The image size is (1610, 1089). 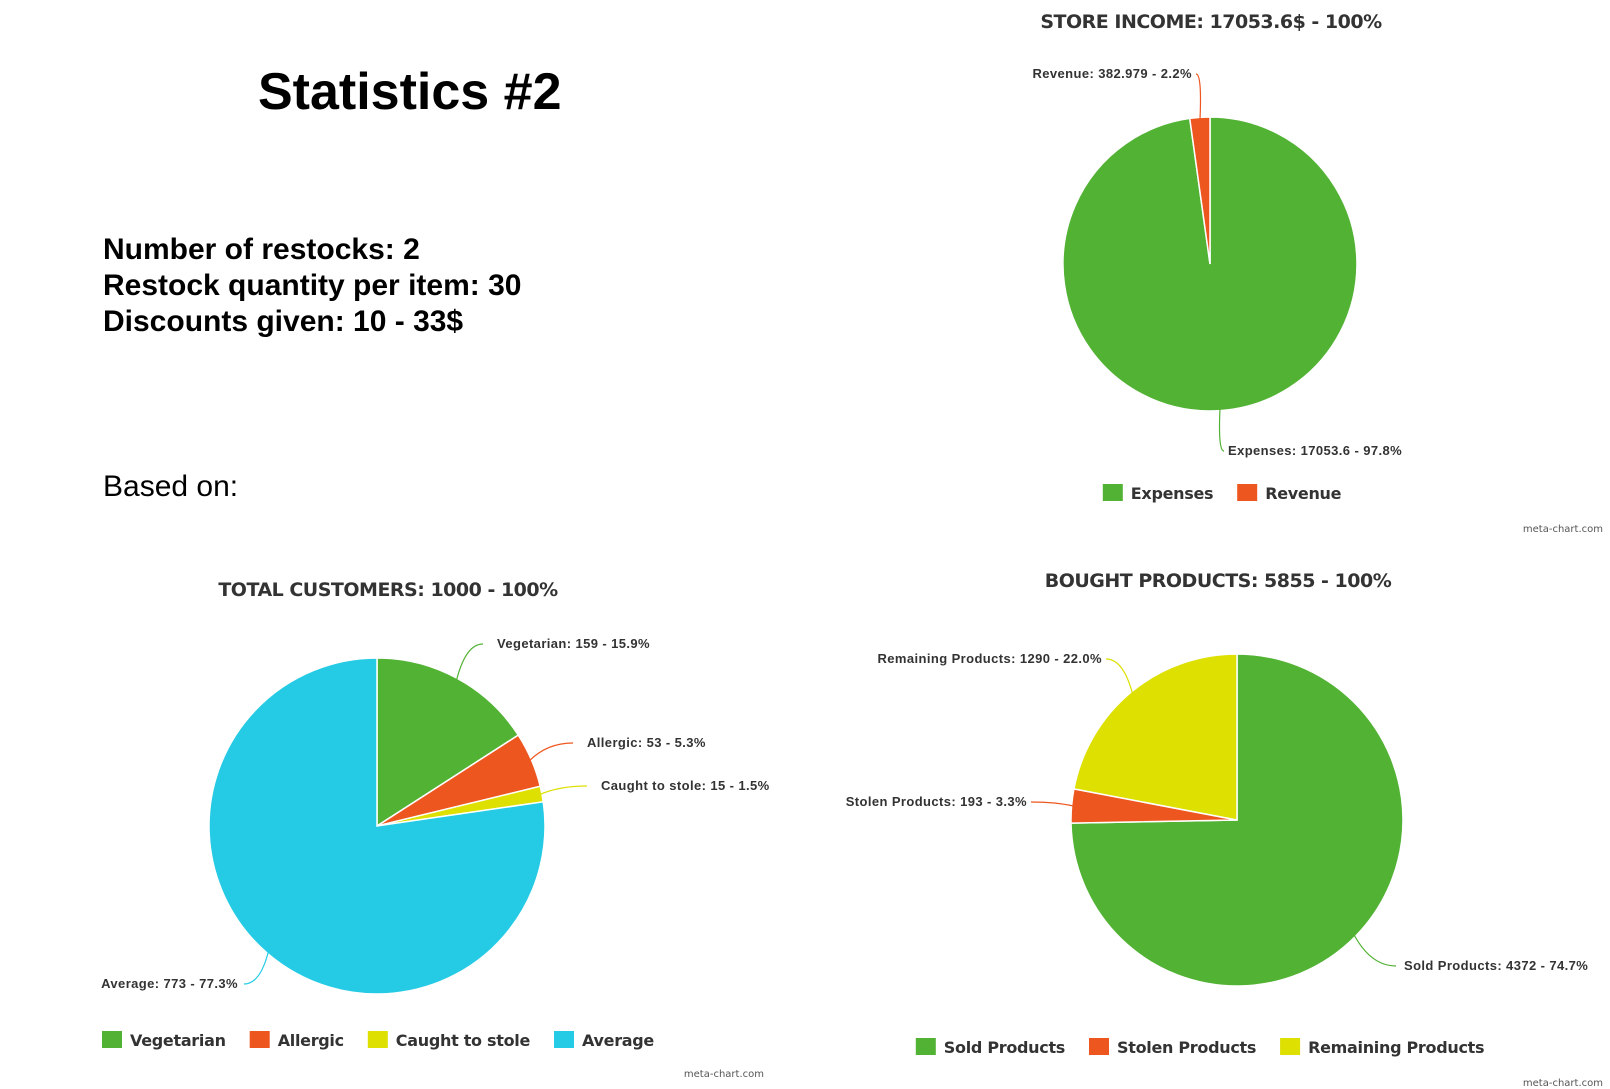 I want to click on legend-swatch-sold-products, so click(x=925, y=1046).